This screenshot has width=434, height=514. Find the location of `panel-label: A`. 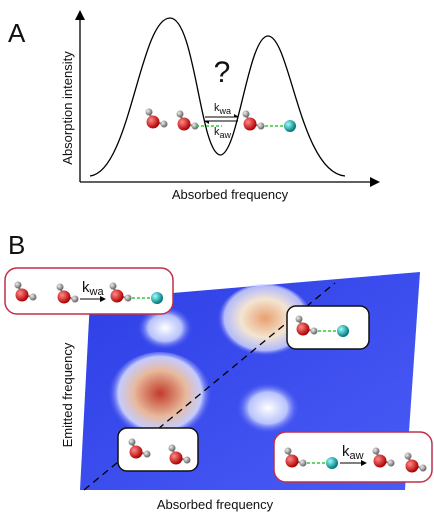

panel-label: A is located at coordinates (17, 33).